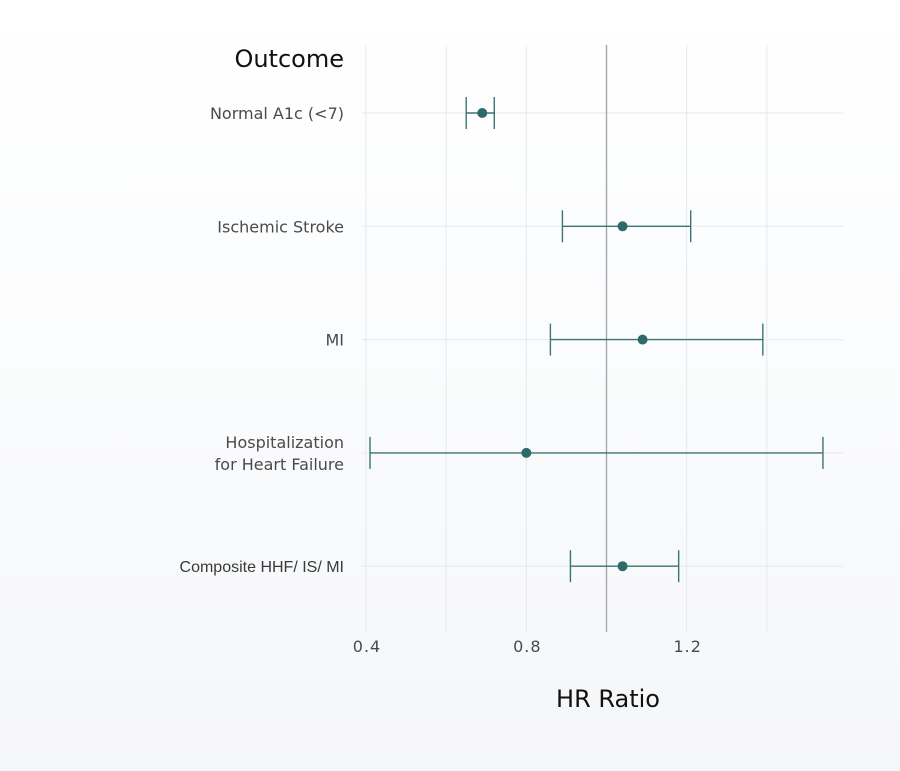  I want to click on x-axis-title: HR Ratio, so click(608, 699).